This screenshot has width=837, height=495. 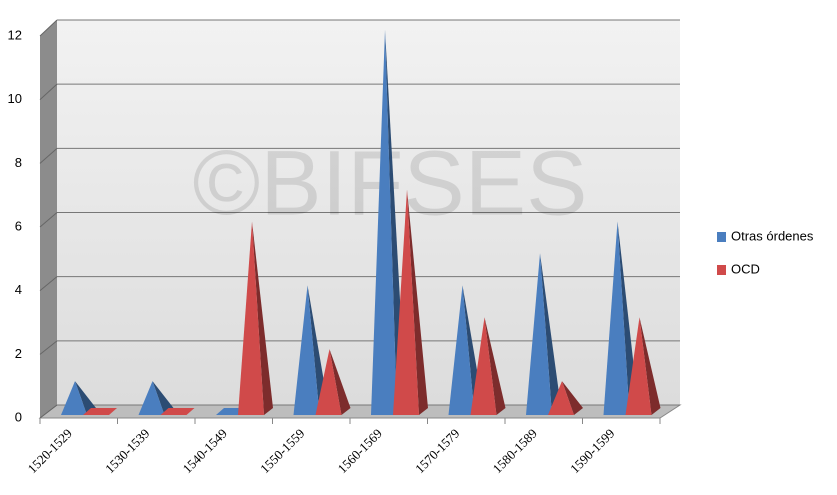 I want to click on y-tick-label: 10, so click(x=15, y=98).